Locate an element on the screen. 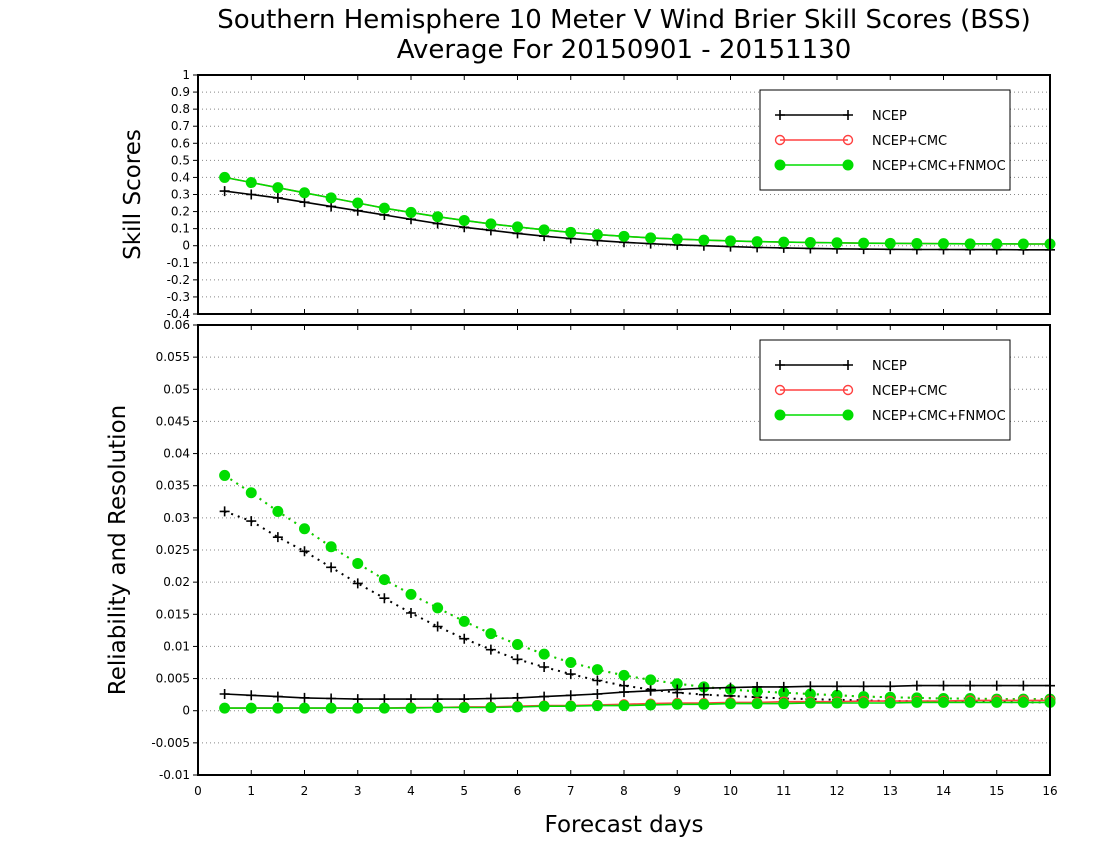 The height and width of the screenshot is (850, 1100). y-tick-label: -0.4 is located at coordinates (178, 314).